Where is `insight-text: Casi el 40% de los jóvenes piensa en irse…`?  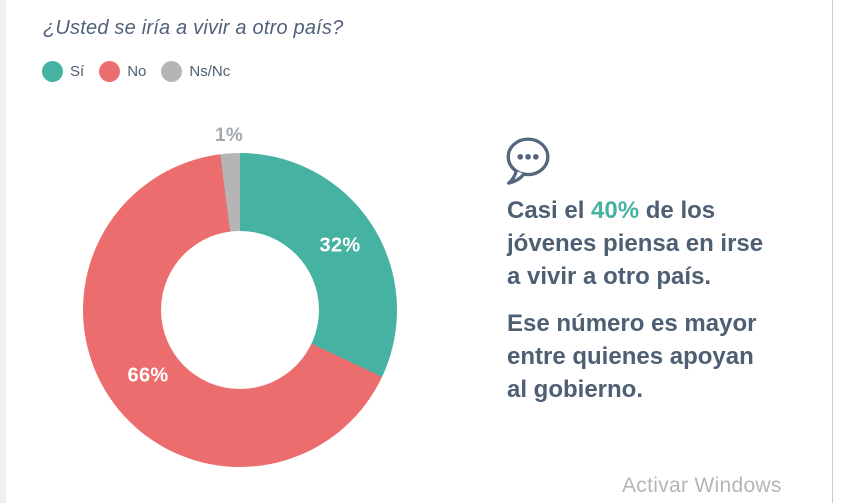
insight-text: Casi el 40% de los jóvenes piensa en irse… is located at coordinates (657, 300).